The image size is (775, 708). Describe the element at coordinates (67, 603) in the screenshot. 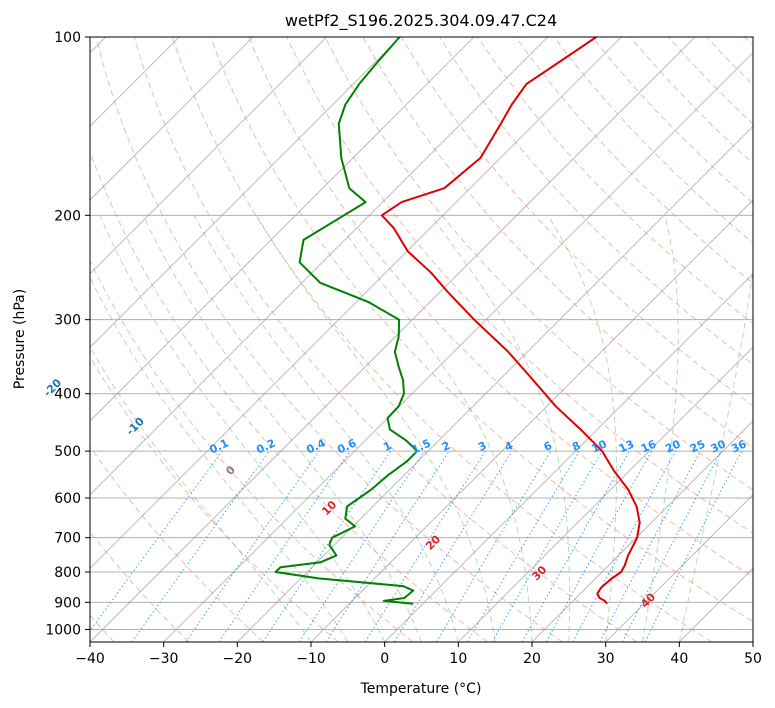

I see `y-tick-label: 900` at that location.